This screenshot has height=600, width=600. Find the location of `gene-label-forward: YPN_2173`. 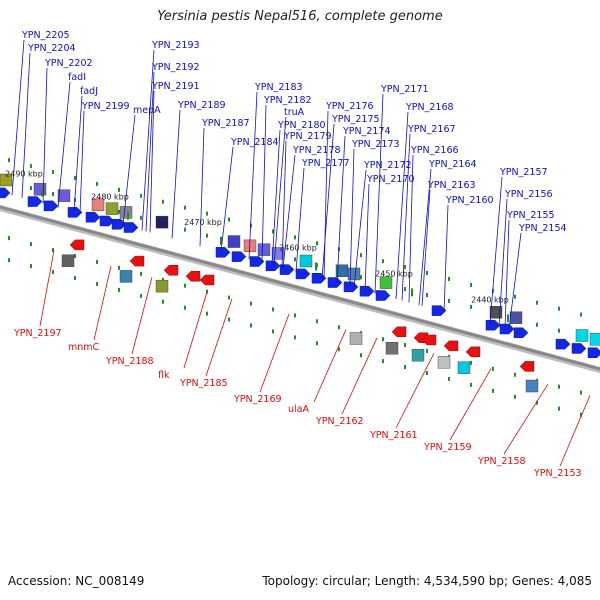

gene-label-forward: YPN_2173 is located at coordinates (375, 144).